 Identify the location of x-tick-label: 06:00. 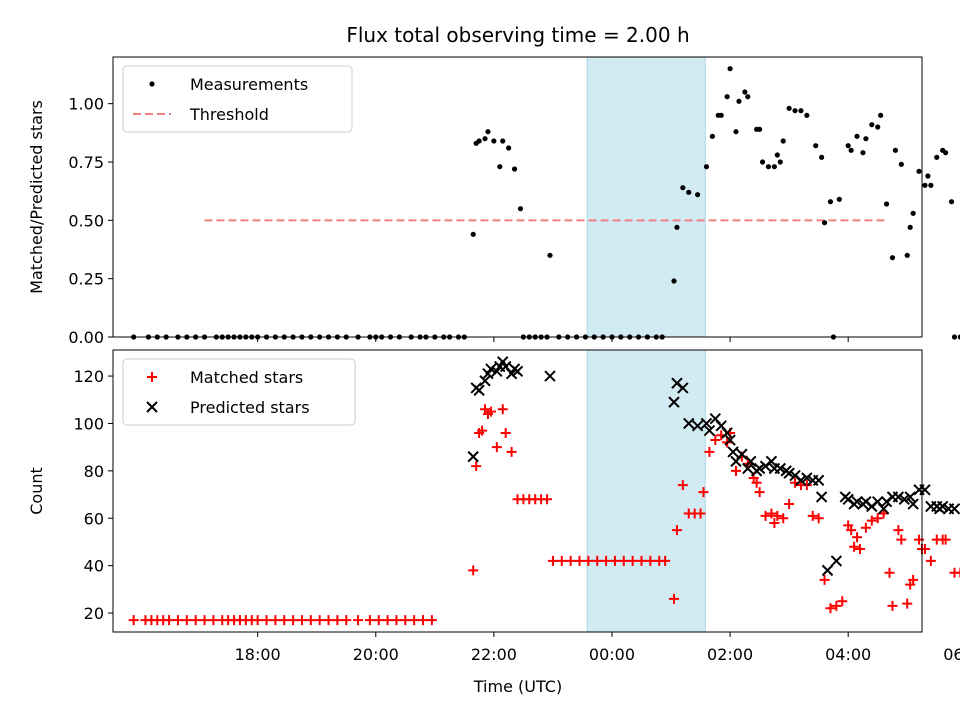
(951, 654).